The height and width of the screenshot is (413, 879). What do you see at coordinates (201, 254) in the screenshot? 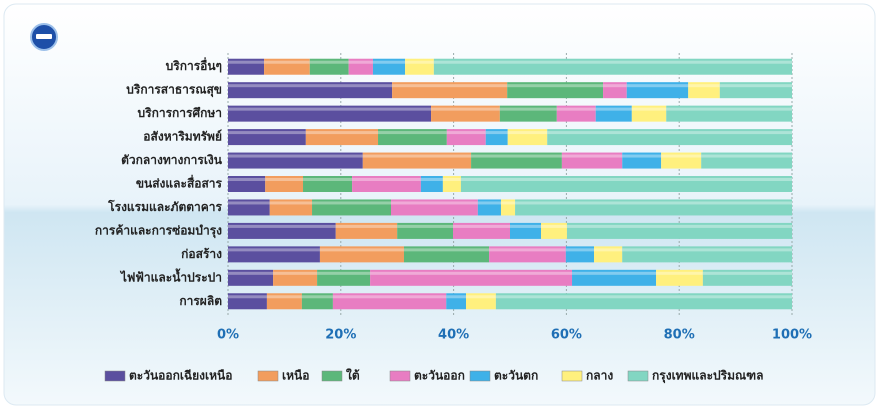
I see `category-label: ก่อสร้าง` at bounding box center [201, 254].